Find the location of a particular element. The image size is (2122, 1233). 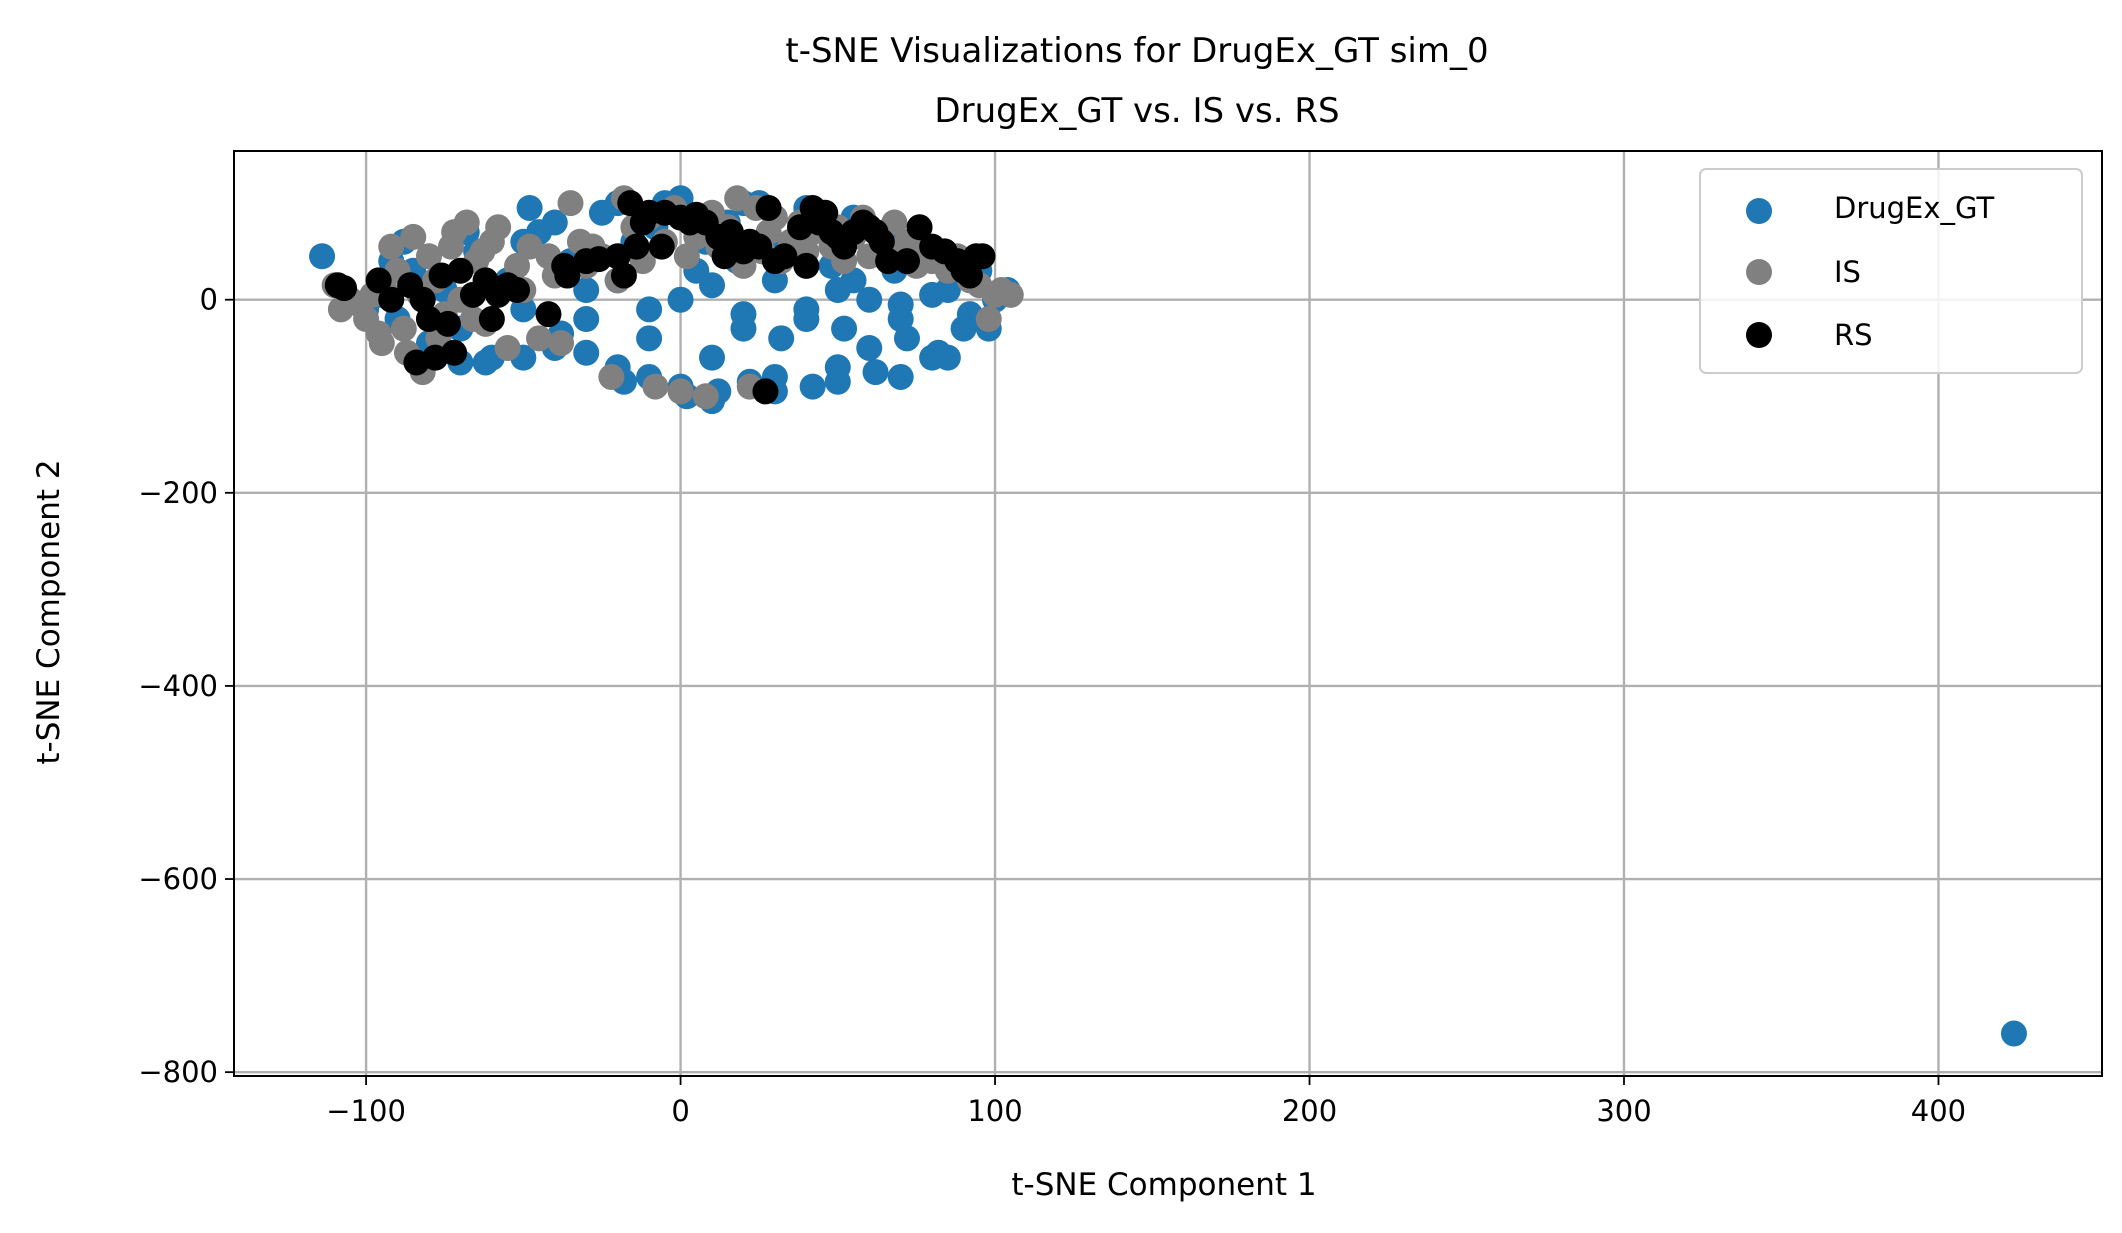

x-axis-ticks: −100 0 100 200 300 400 is located at coordinates (1146, 1102).